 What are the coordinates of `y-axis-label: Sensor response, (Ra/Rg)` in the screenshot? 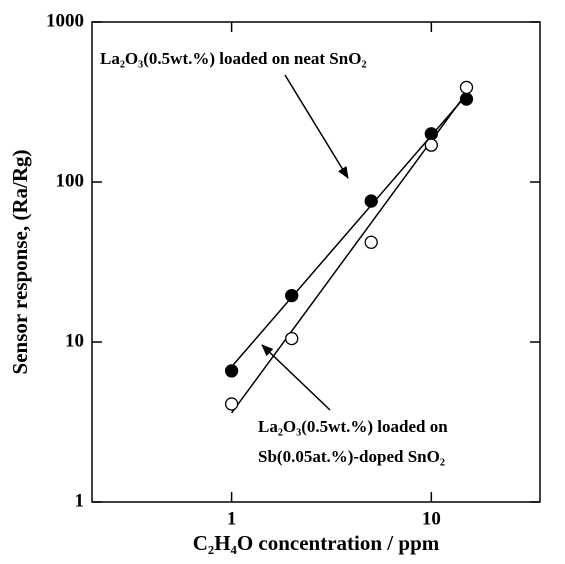 It's located at (20, 262).